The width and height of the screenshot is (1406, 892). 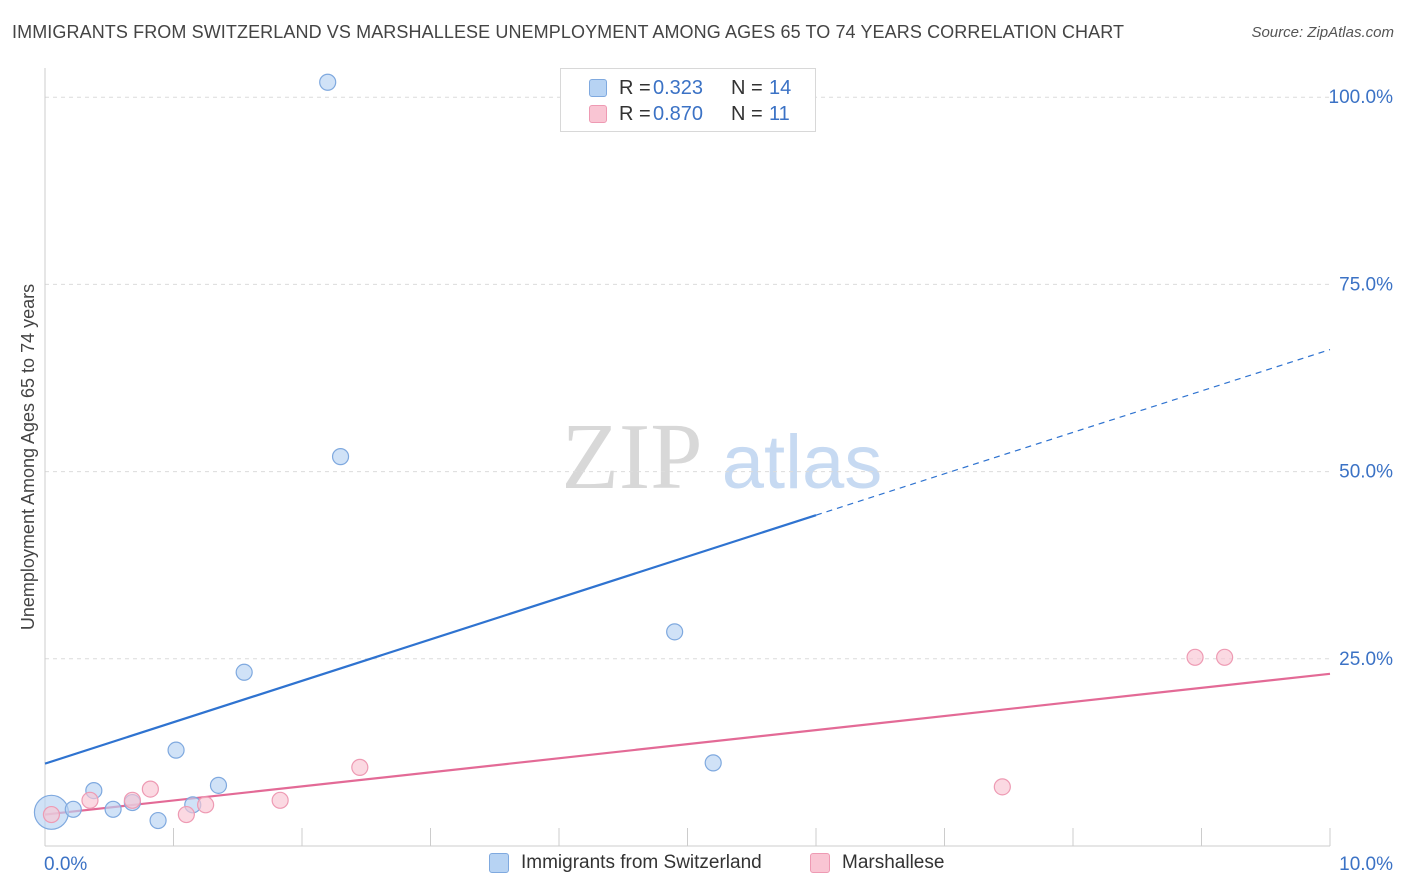 What do you see at coordinates (499, 863) in the screenshot?
I see `switzerland-legend-swatch` at bounding box center [499, 863].